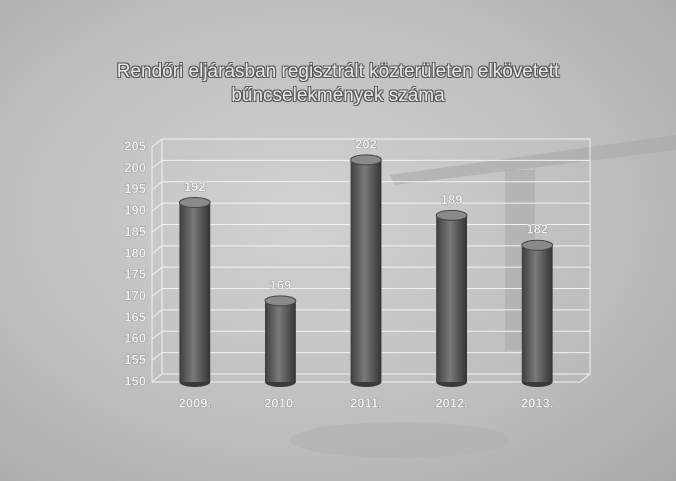 This screenshot has width=676, height=481. I want to click on y-tick-label: 185, so click(135, 231).